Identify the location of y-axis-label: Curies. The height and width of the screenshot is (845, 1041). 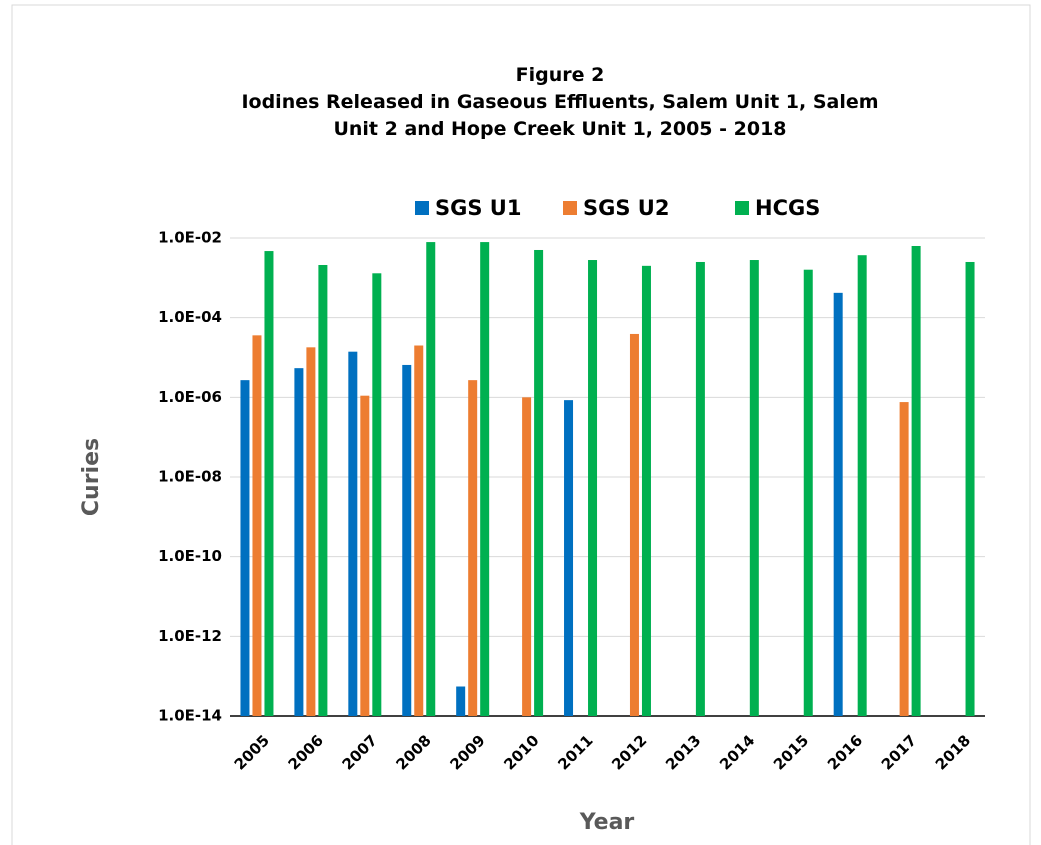
(91, 477).